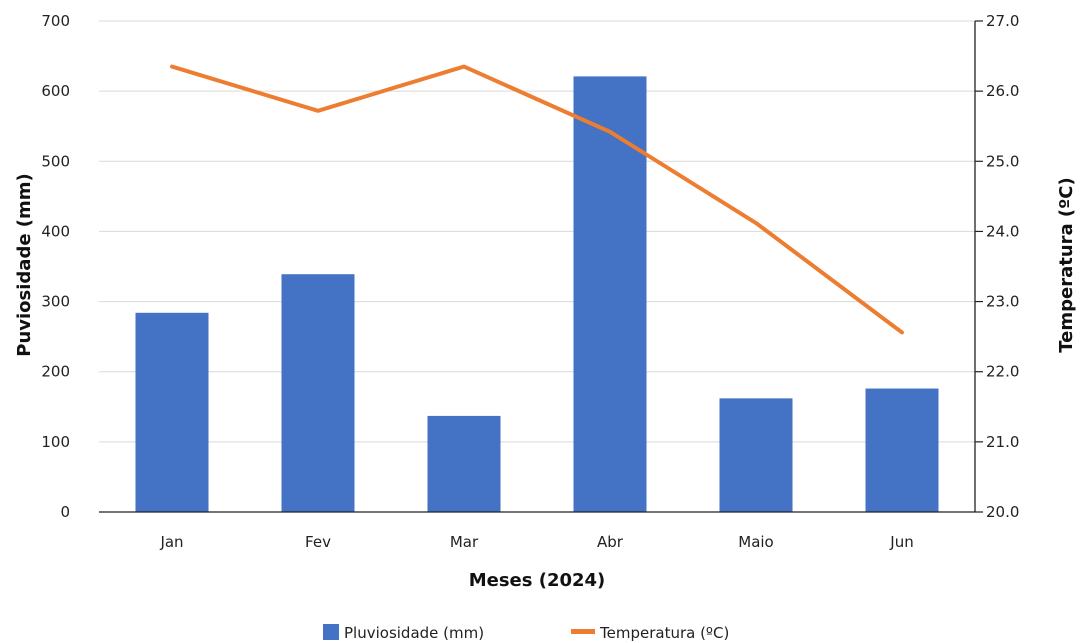 The width and height of the screenshot is (1082, 643). What do you see at coordinates (55, 161) in the screenshot?
I see `y-tick-label: 500` at bounding box center [55, 161].